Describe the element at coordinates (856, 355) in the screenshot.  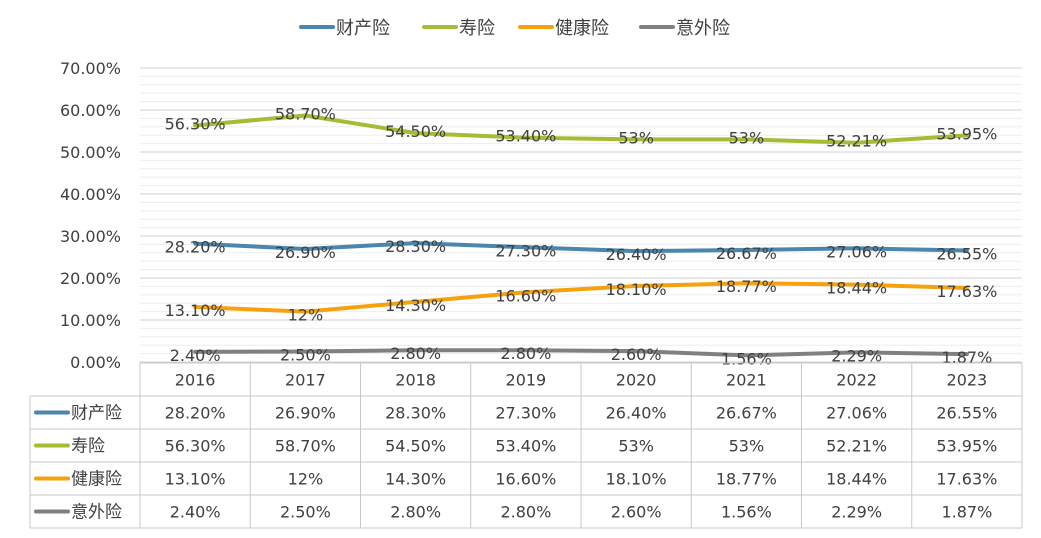
I see `data-label: 2.29%` at that location.